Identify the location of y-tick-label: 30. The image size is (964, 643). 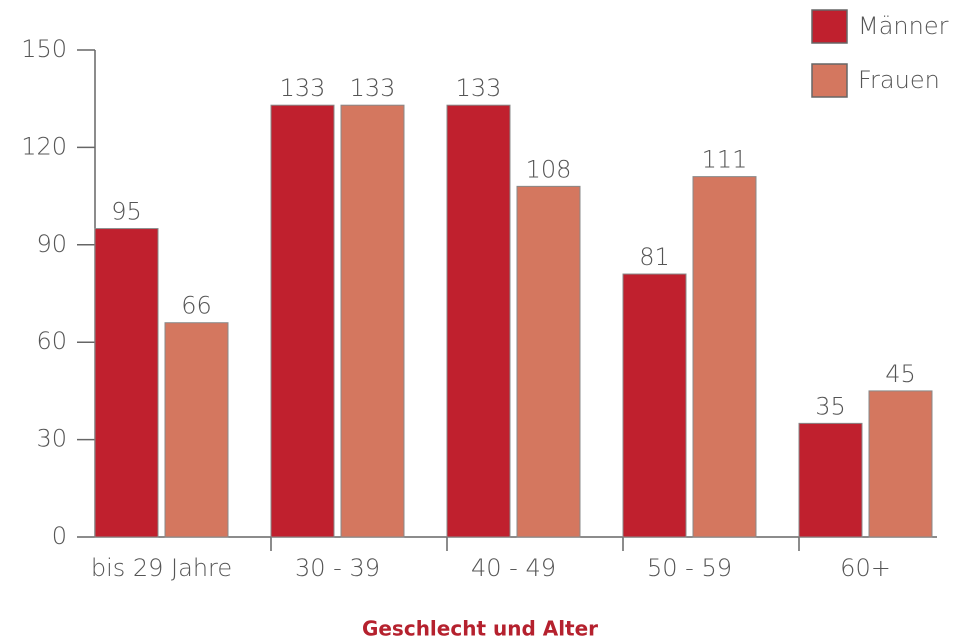
(51, 439).